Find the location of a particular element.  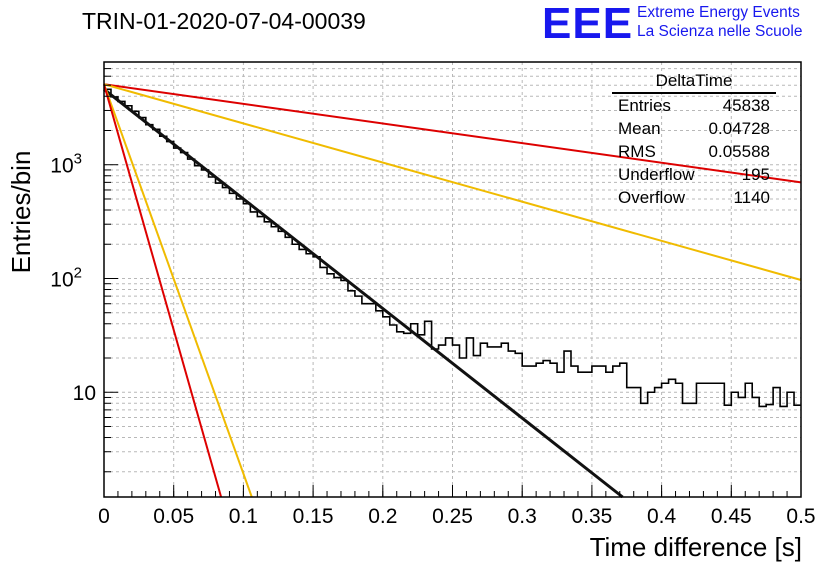

stats-value: 0.04728 is located at coordinates (739, 128).